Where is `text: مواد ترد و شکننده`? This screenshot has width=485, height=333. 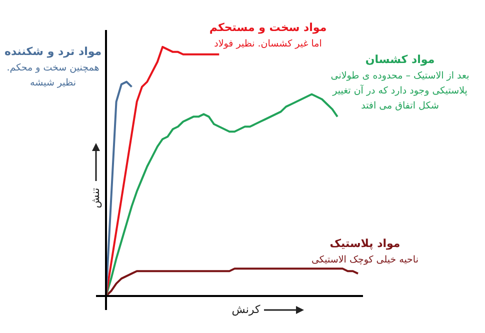
text: مواد ترد و شکننده is located at coordinates (53, 51).